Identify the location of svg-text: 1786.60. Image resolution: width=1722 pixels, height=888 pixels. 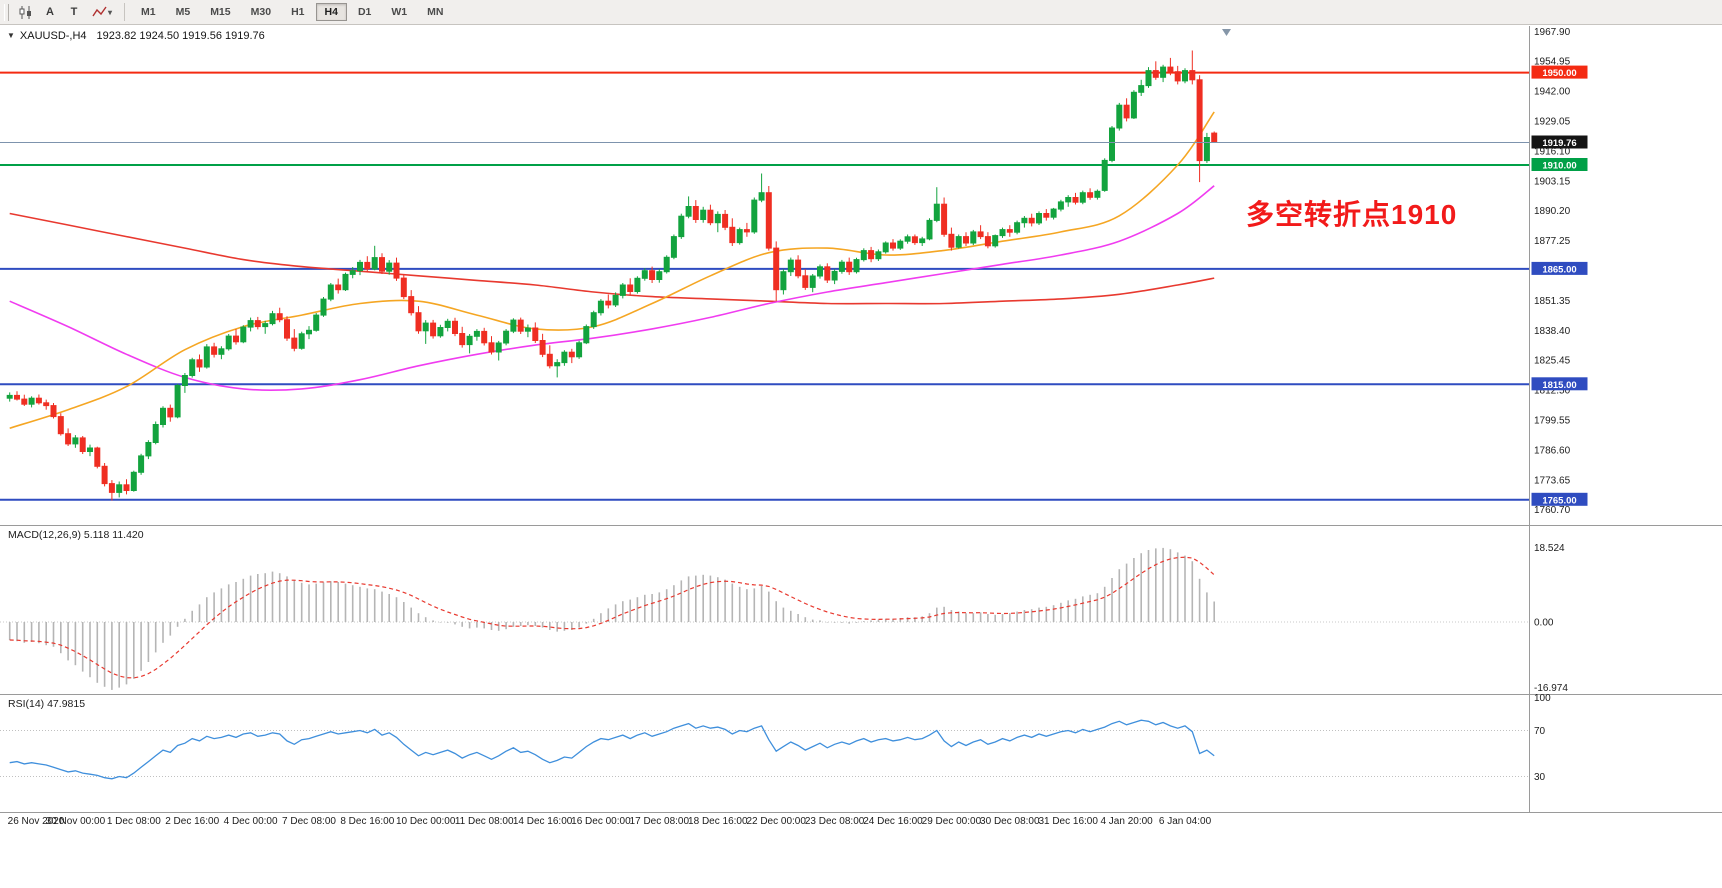
(1552, 450).